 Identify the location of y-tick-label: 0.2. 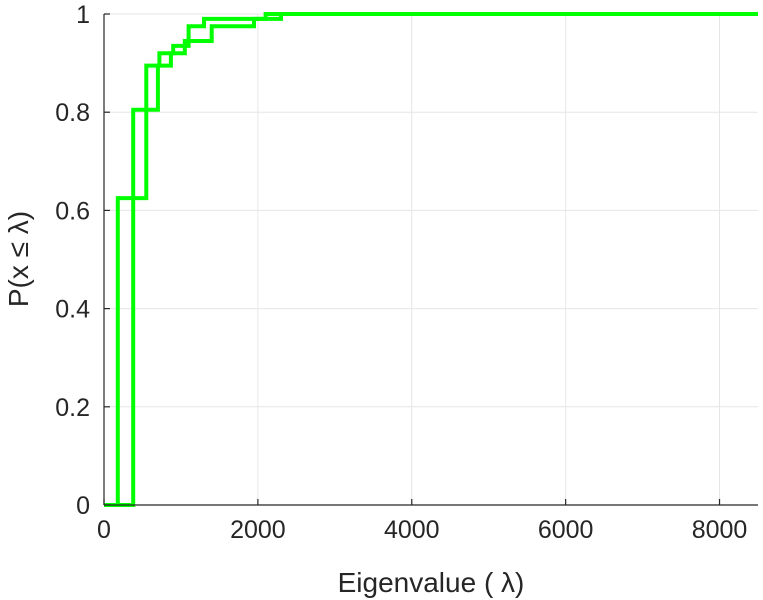
(72, 408).